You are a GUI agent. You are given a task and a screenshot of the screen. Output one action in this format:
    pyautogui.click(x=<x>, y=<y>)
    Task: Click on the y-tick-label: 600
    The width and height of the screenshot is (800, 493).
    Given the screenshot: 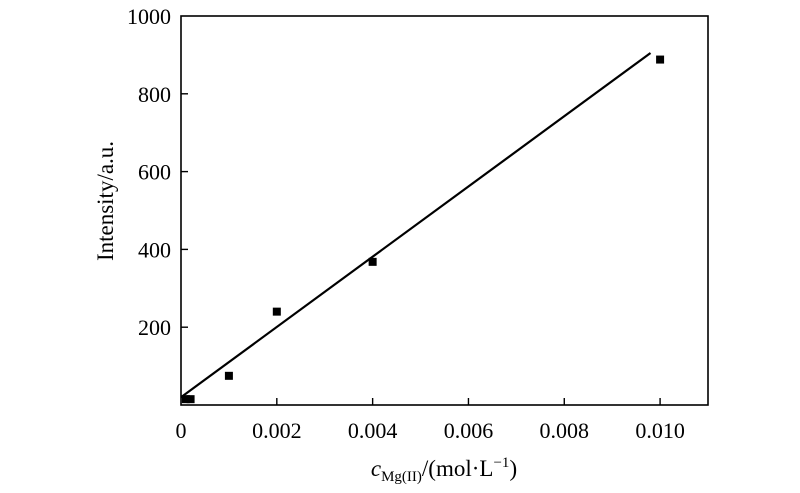 What is the action you would take?
    pyautogui.click(x=154, y=172)
    